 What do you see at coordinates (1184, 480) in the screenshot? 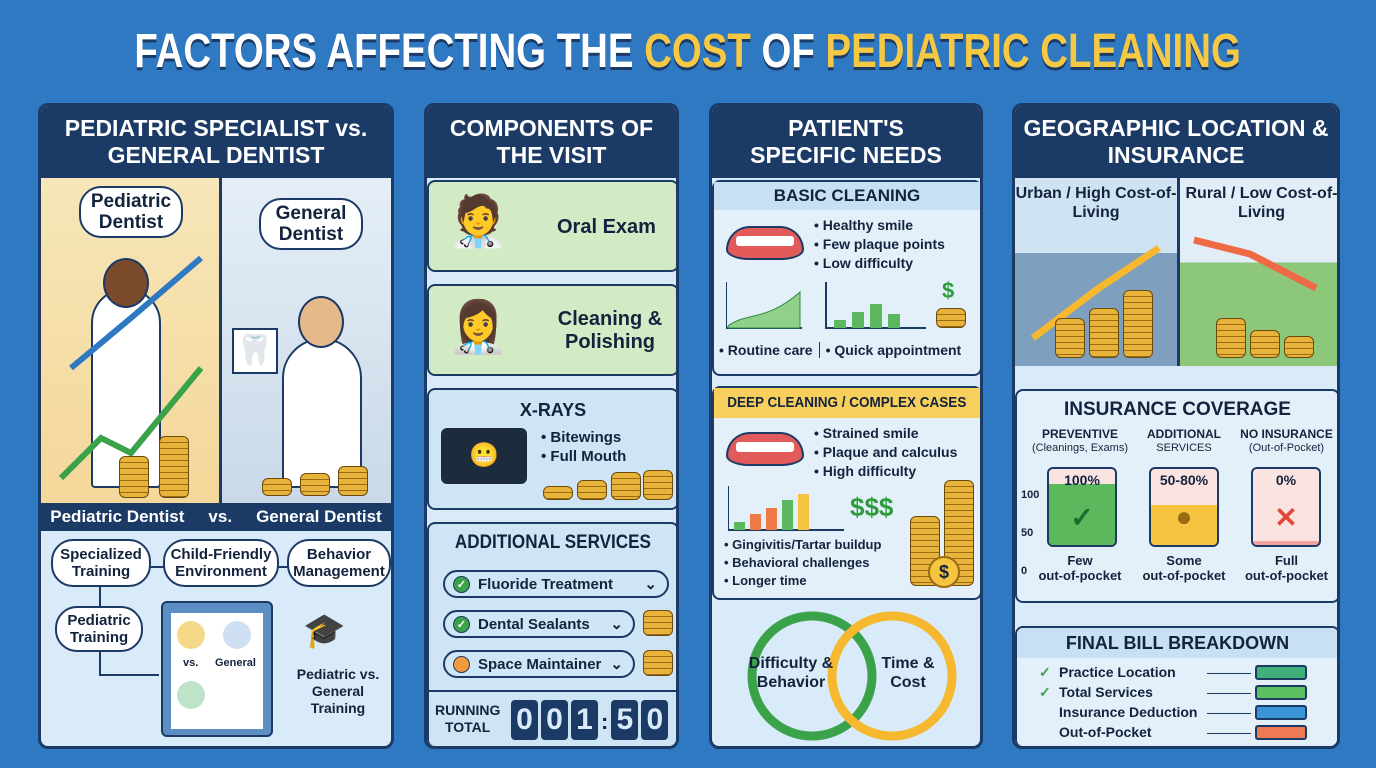
I see `coverage-percent: 50-80%` at bounding box center [1184, 480].